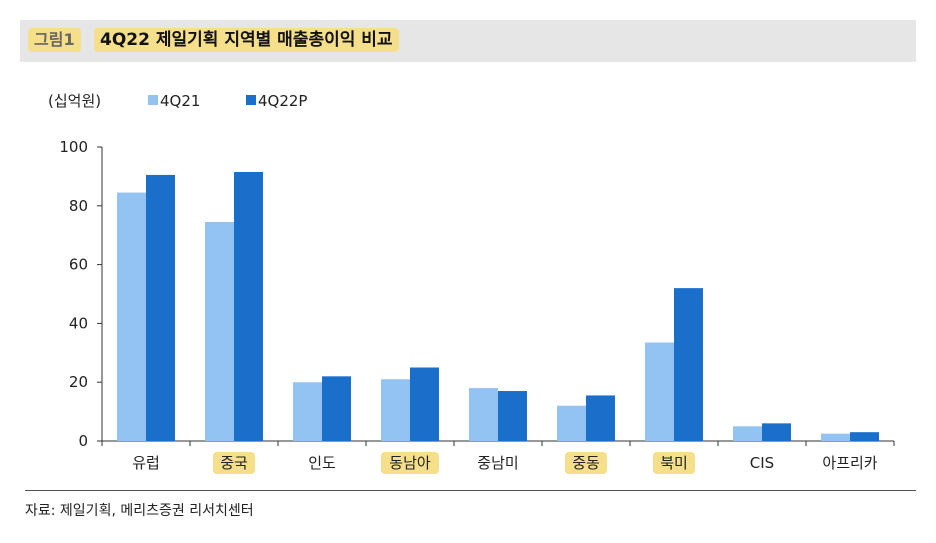  I want to click on x-tick-labels: 유럽 중국 인도 동남아 중남미 중동 북미 CIS 아프리카, so click(505, 463).